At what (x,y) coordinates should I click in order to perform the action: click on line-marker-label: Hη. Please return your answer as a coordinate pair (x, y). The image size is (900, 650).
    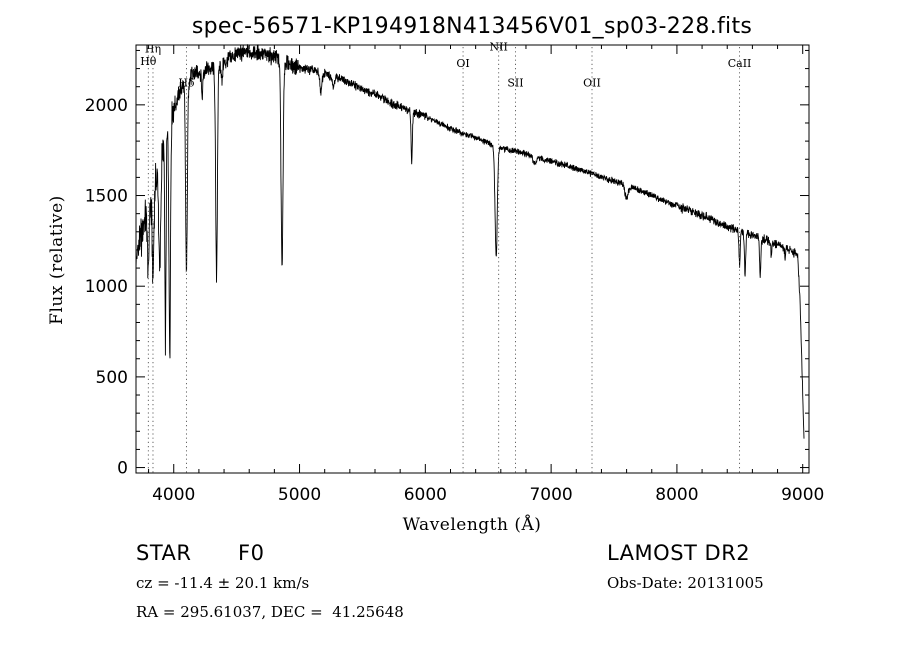
    Looking at the image, I should click on (153, 48).